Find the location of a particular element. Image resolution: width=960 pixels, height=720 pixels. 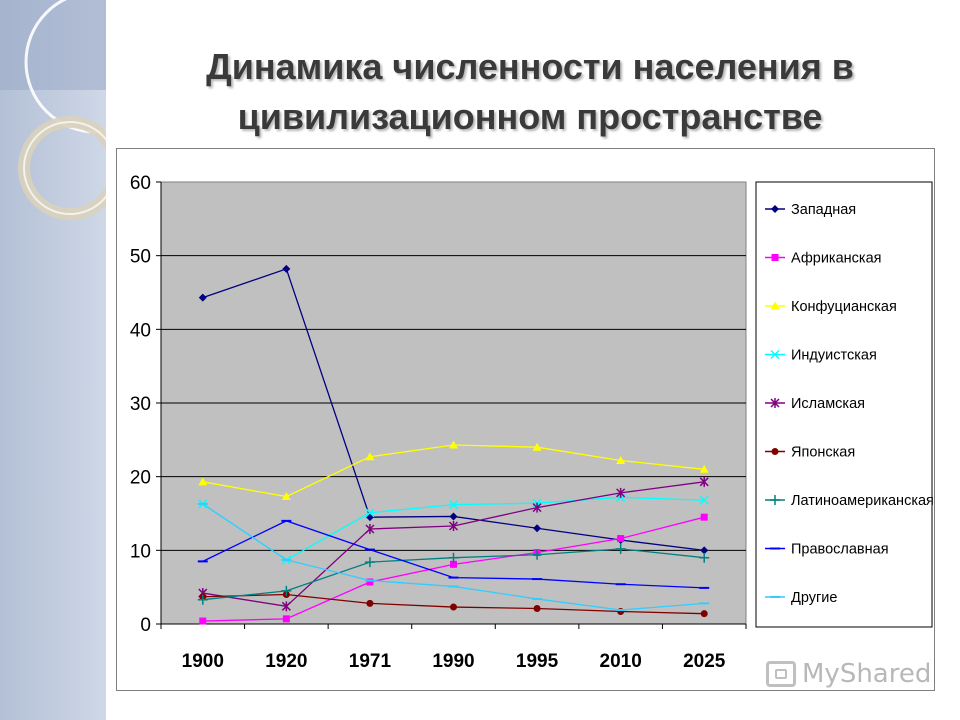

legend-item: Индуистская is located at coordinates (821, 356).